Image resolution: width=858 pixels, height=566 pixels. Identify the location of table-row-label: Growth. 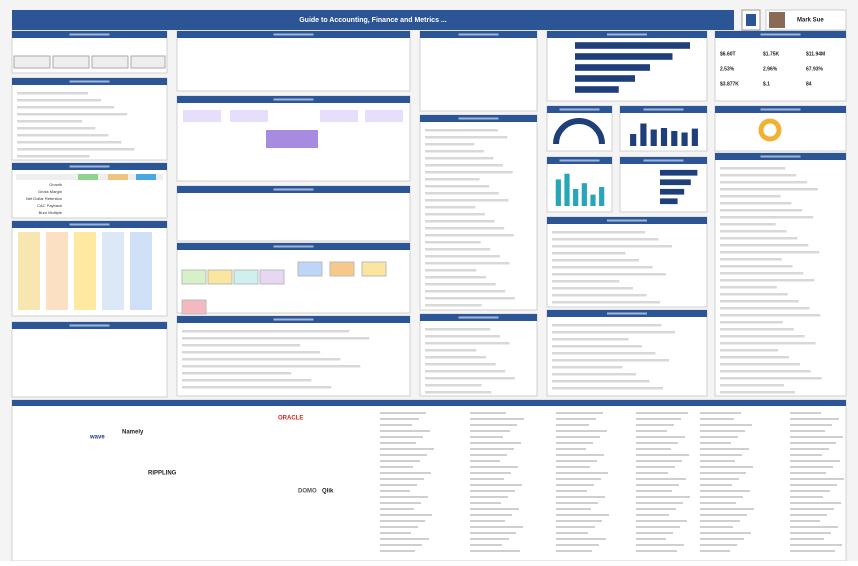
(55, 184).